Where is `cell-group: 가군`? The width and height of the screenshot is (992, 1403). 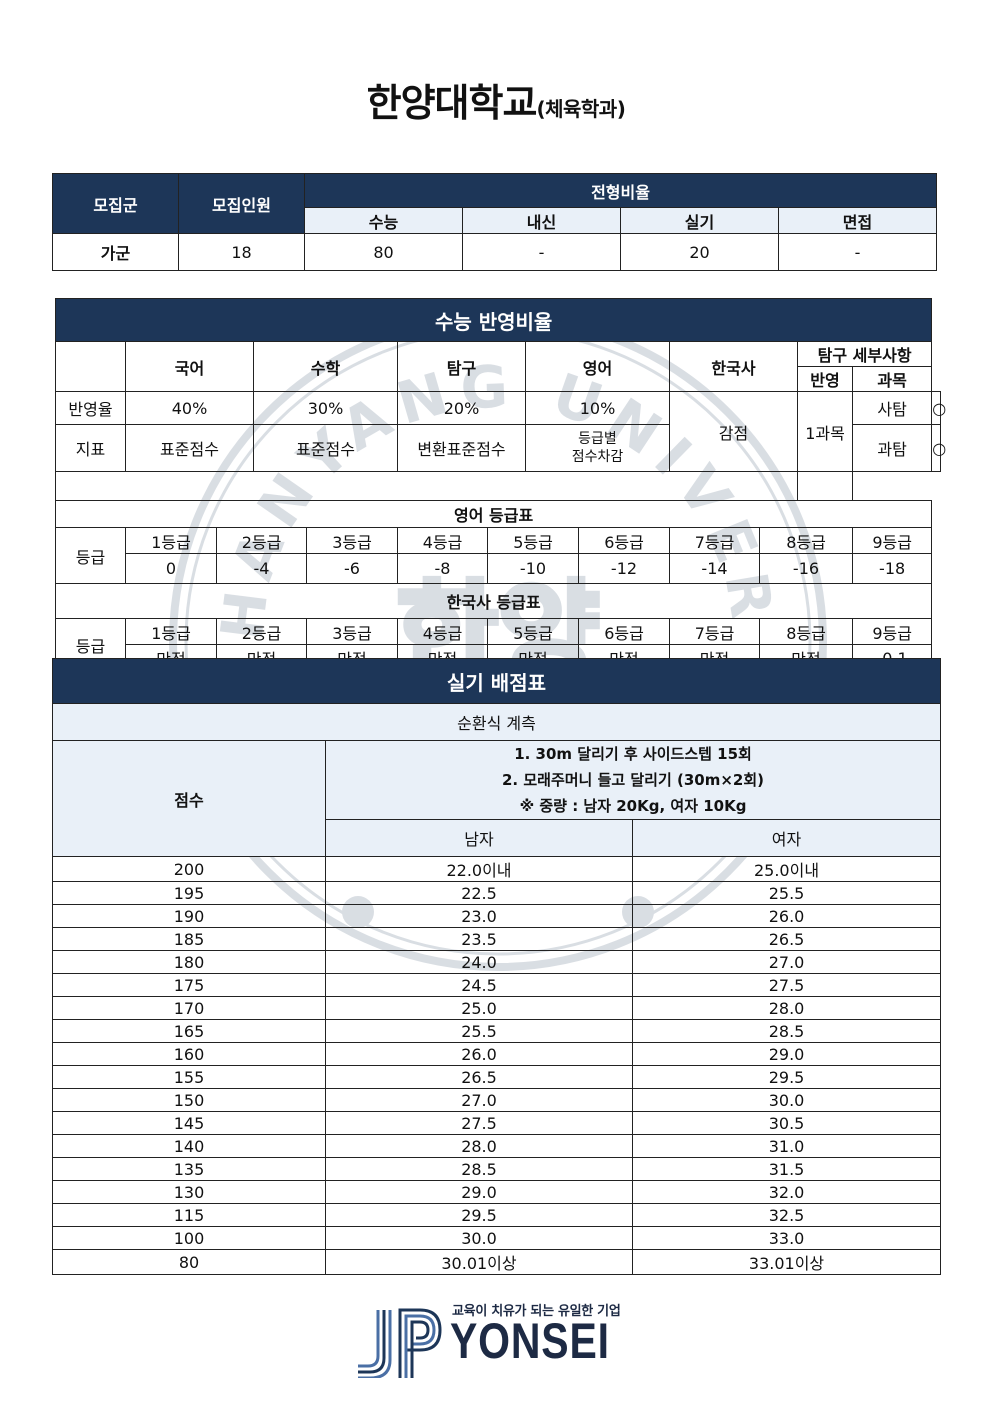 cell-group: 가군 is located at coordinates (115, 252).